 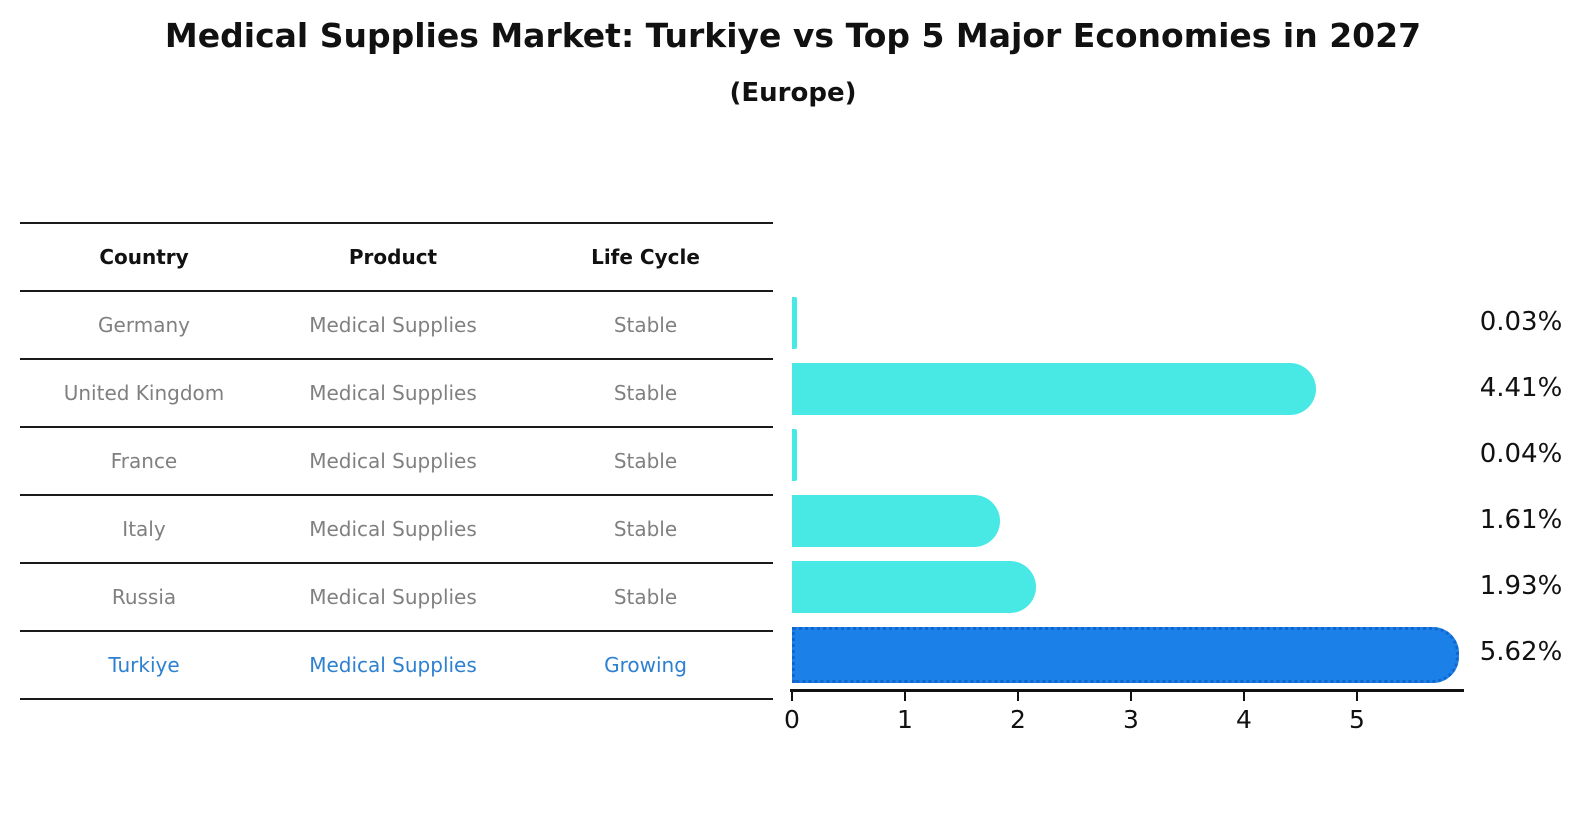 What do you see at coordinates (1521, 454) in the screenshot?
I see `value-label: 0.04%` at bounding box center [1521, 454].